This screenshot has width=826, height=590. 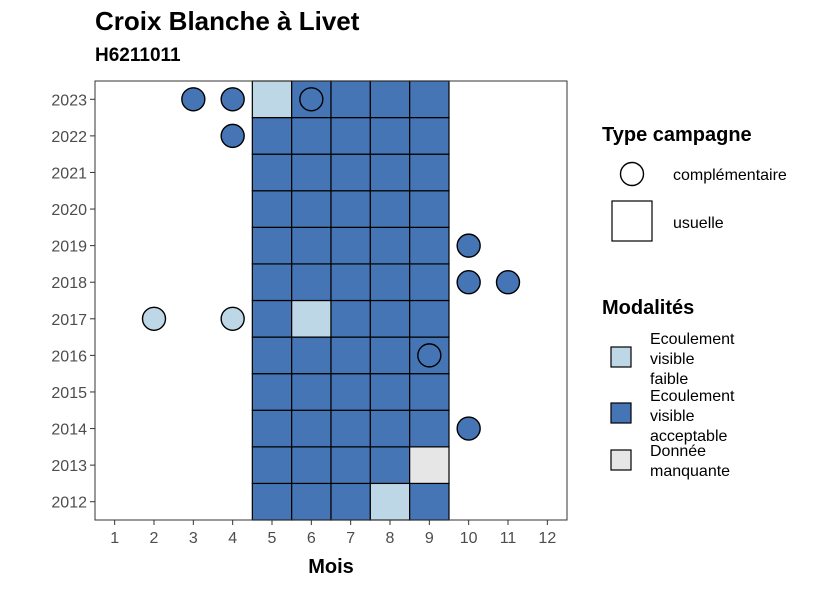 I want to click on legend-key-usuelle, so click(x=632, y=221).